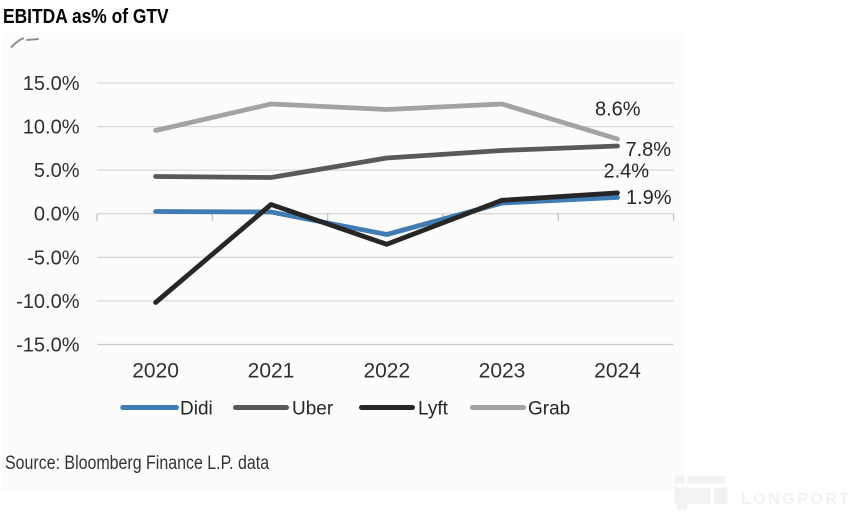  What do you see at coordinates (502, 371) in the screenshot?
I see `svg-text: 2023` at bounding box center [502, 371].